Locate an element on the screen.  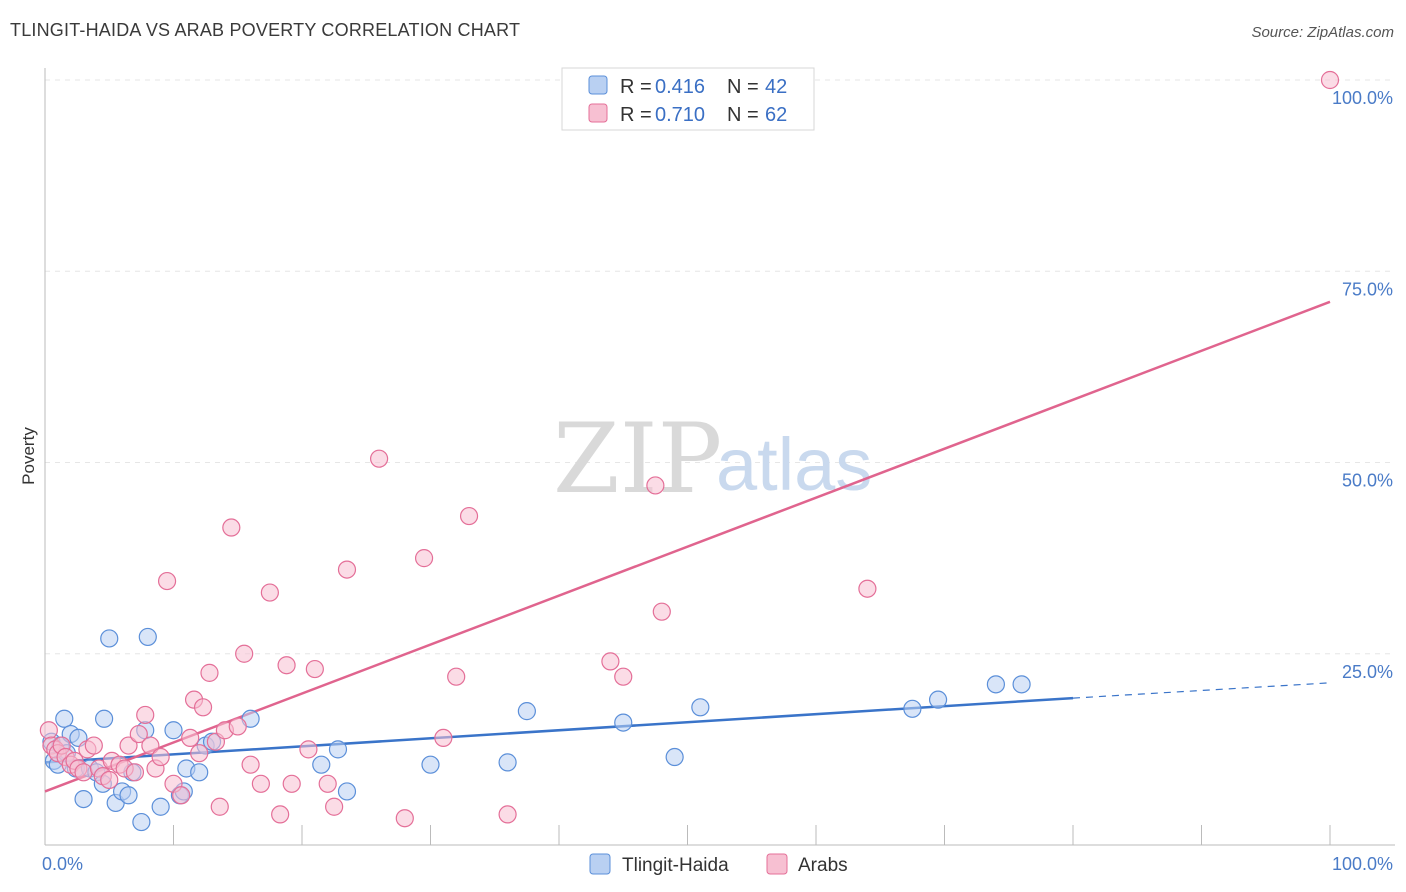
legend-r-label-2: R = is located at coordinates (638, 115).